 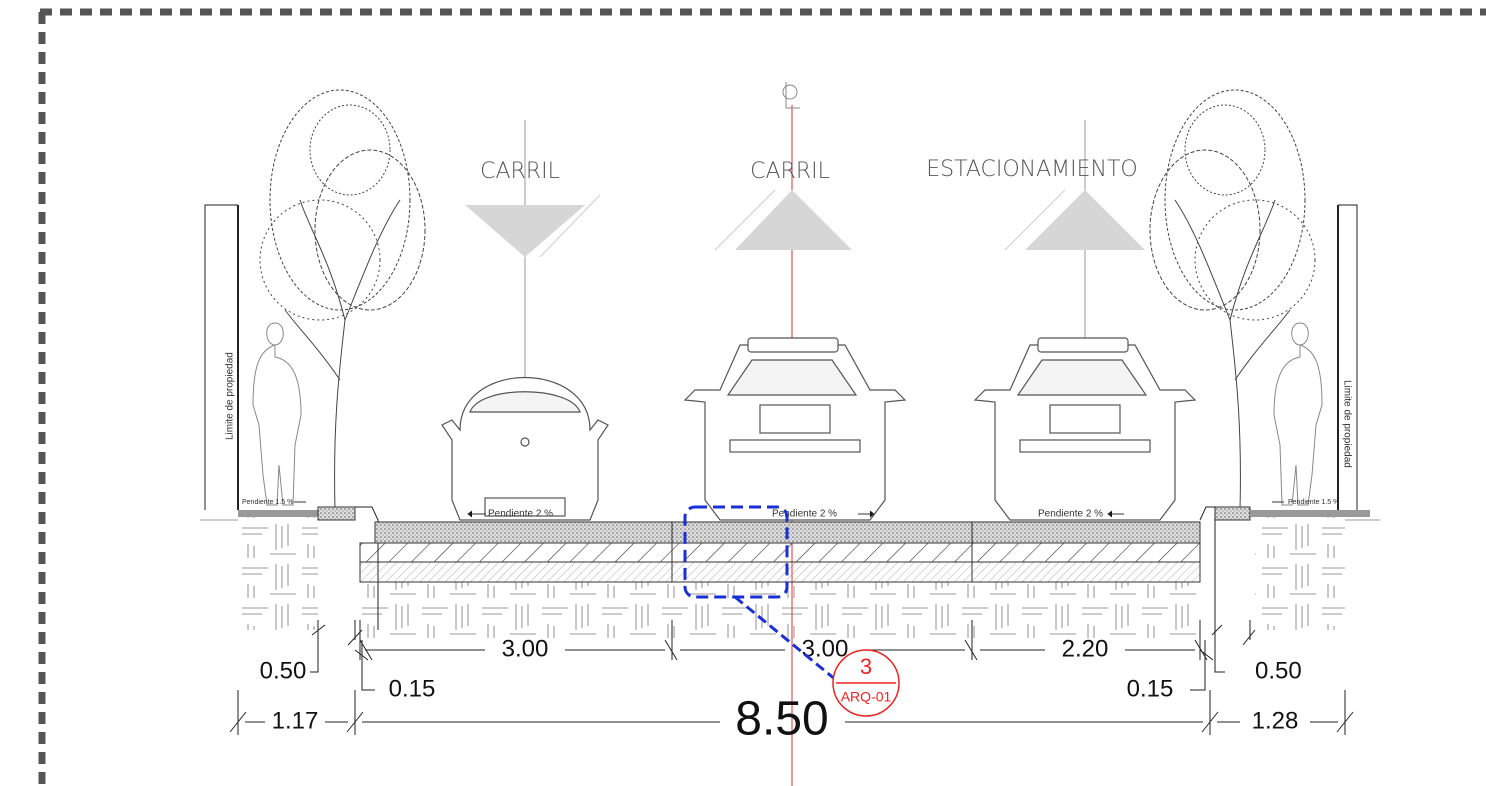 What do you see at coordinates (342, 300) in the screenshot?
I see `tree-left` at bounding box center [342, 300].